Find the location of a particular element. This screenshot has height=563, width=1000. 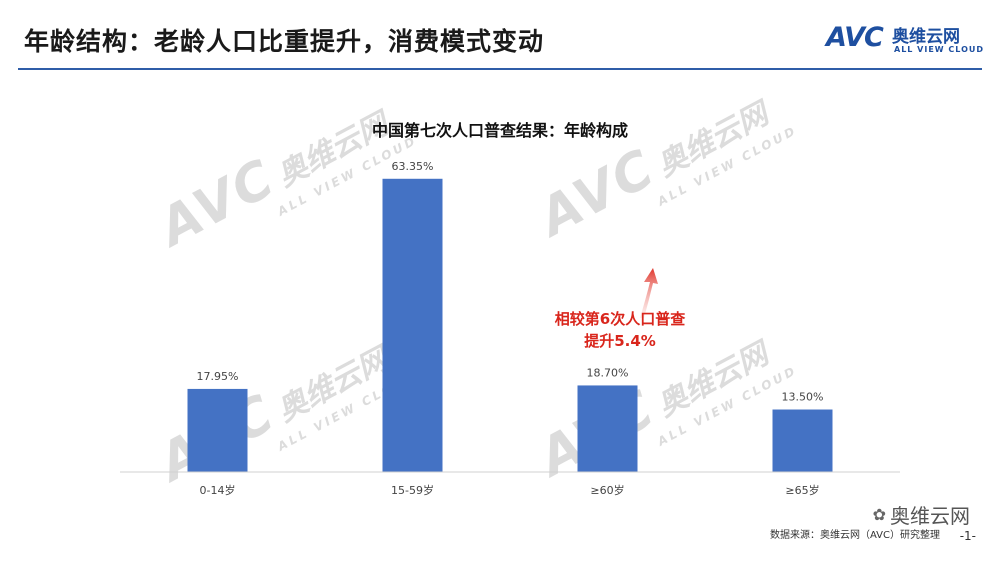

brand-mark: AVC is located at coordinates (855, 37).